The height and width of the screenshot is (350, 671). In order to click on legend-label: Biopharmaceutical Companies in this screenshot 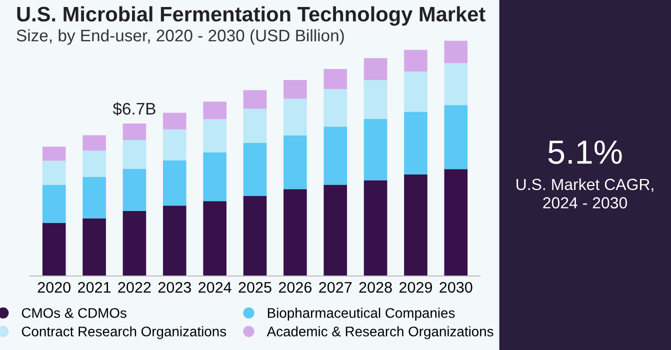, I will do `click(361, 314)`.